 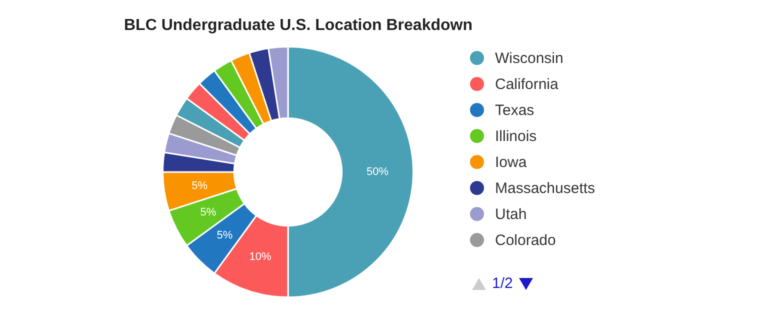 I want to click on legend-label: Utah, so click(x=511, y=214).